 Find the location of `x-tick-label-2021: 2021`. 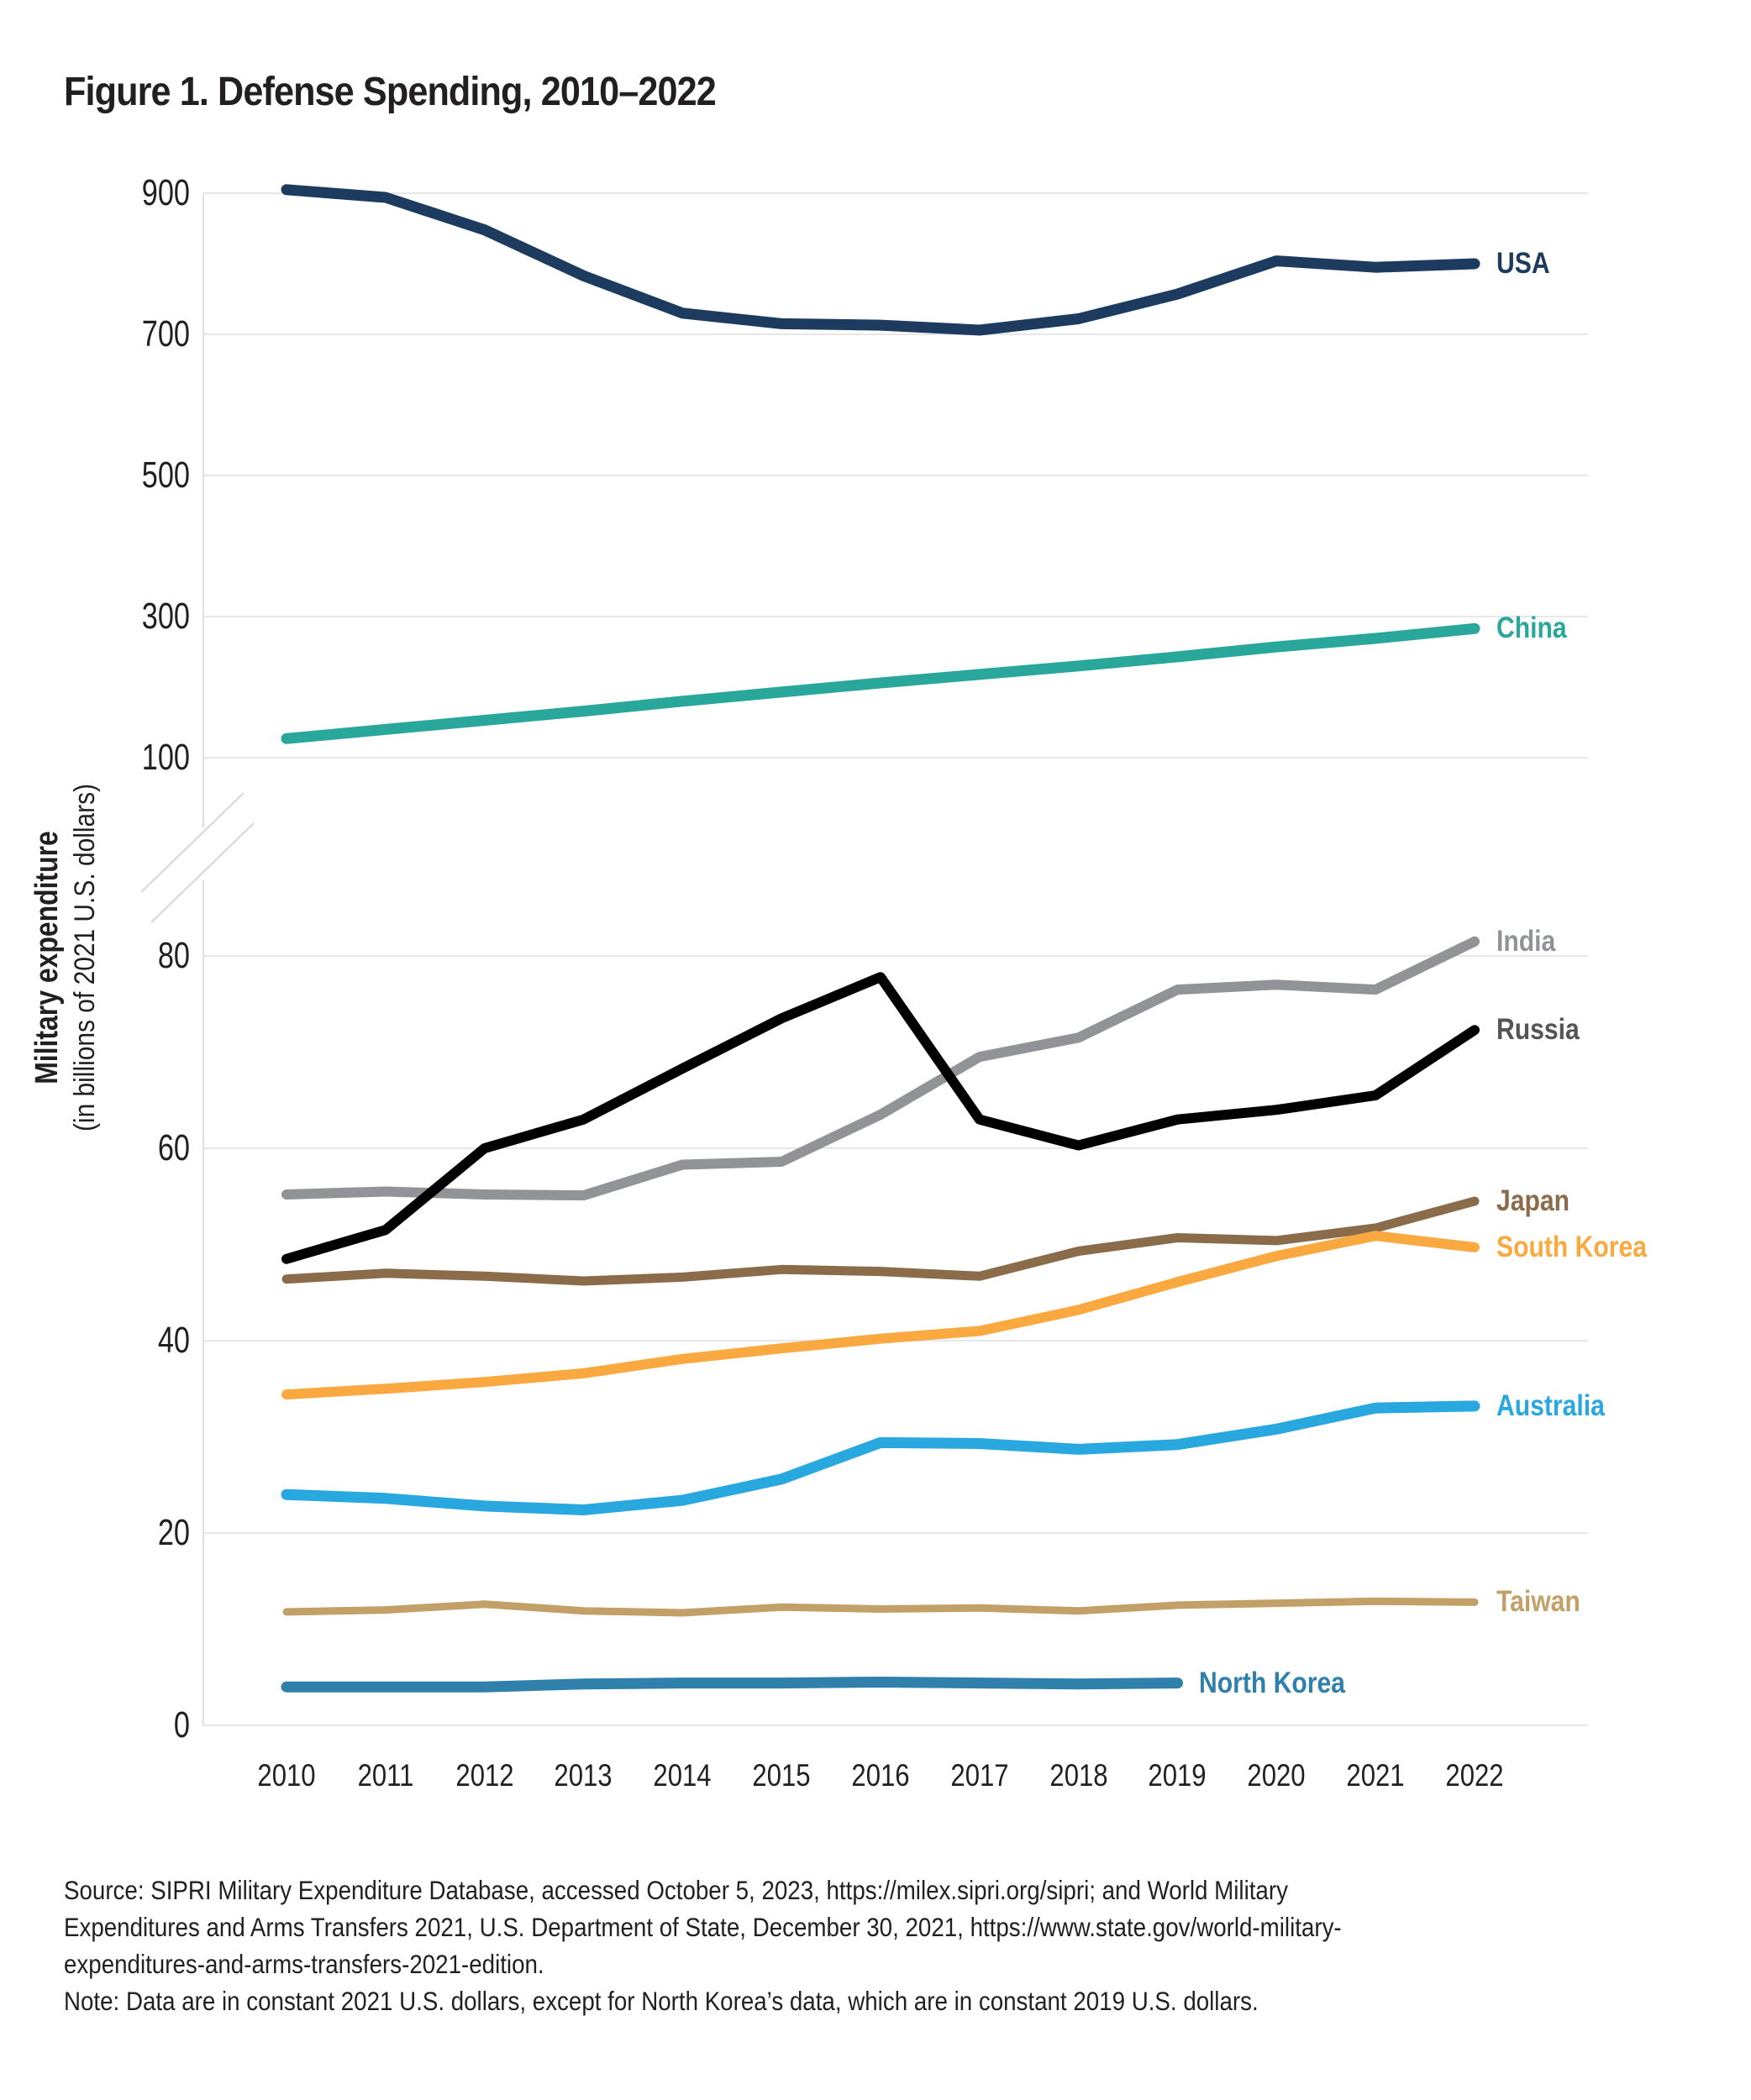

x-tick-label-2021: 2021 is located at coordinates (1375, 1775).